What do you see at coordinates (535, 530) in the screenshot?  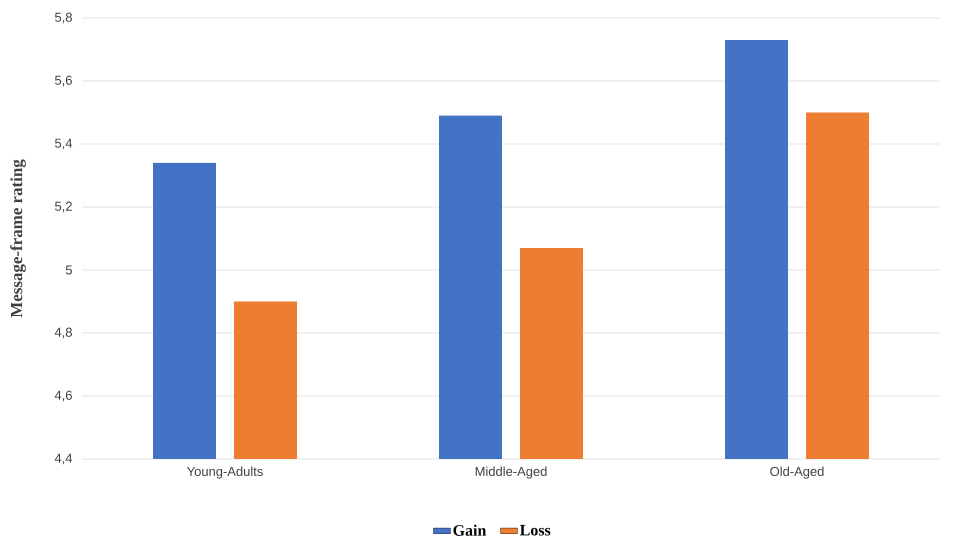 I see `legend-label: Loss` at bounding box center [535, 530].